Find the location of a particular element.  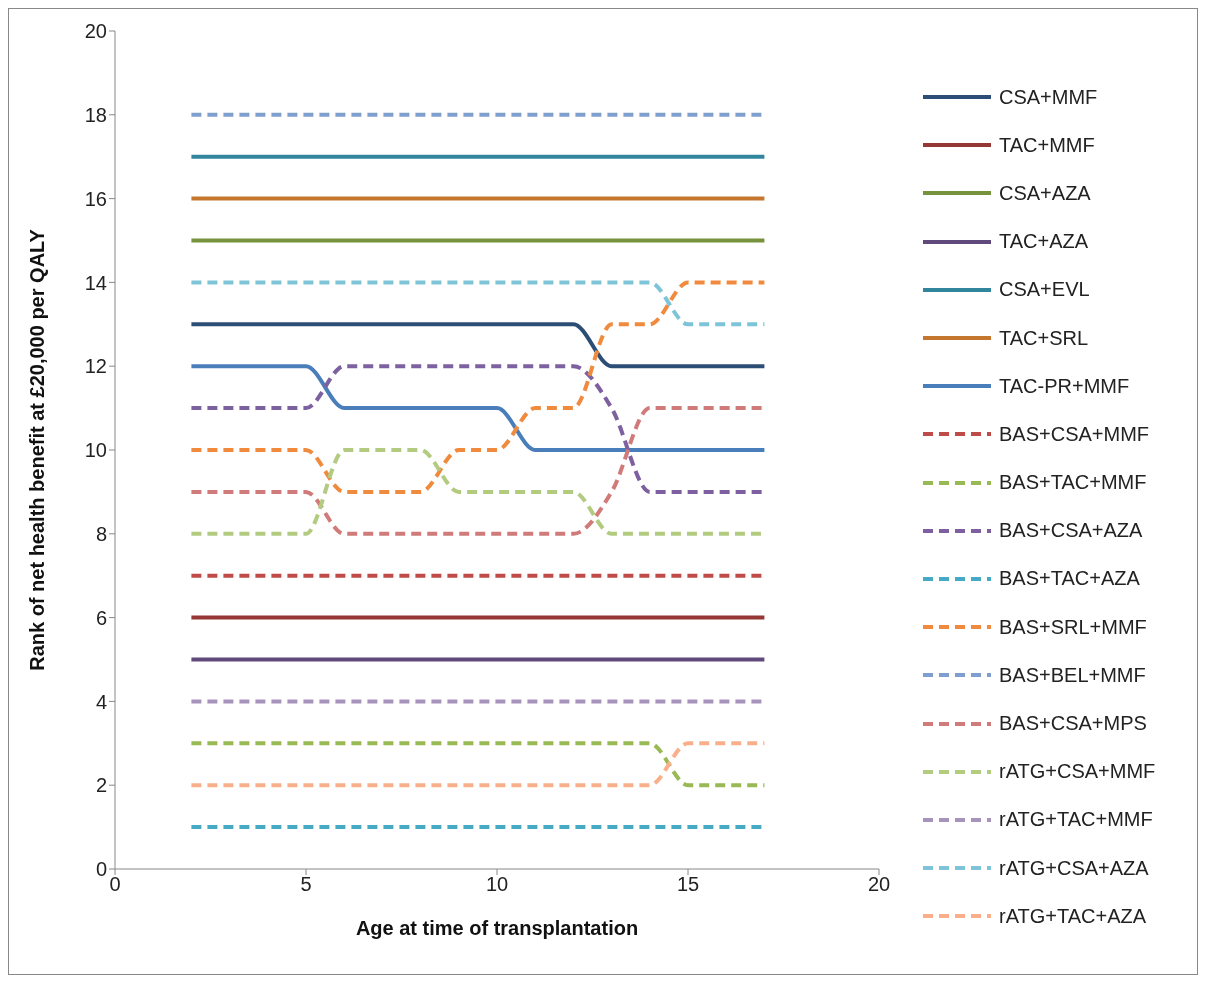

legend-label: TAC-PR+MMF is located at coordinates (1064, 386).